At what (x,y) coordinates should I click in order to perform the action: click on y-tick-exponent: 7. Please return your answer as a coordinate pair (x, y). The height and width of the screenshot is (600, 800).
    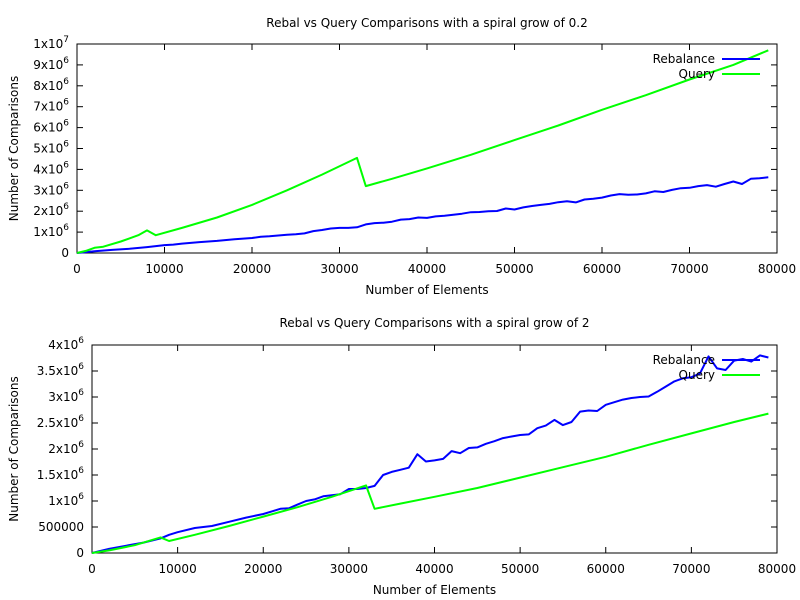
    Looking at the image, I should click on (66, 40).